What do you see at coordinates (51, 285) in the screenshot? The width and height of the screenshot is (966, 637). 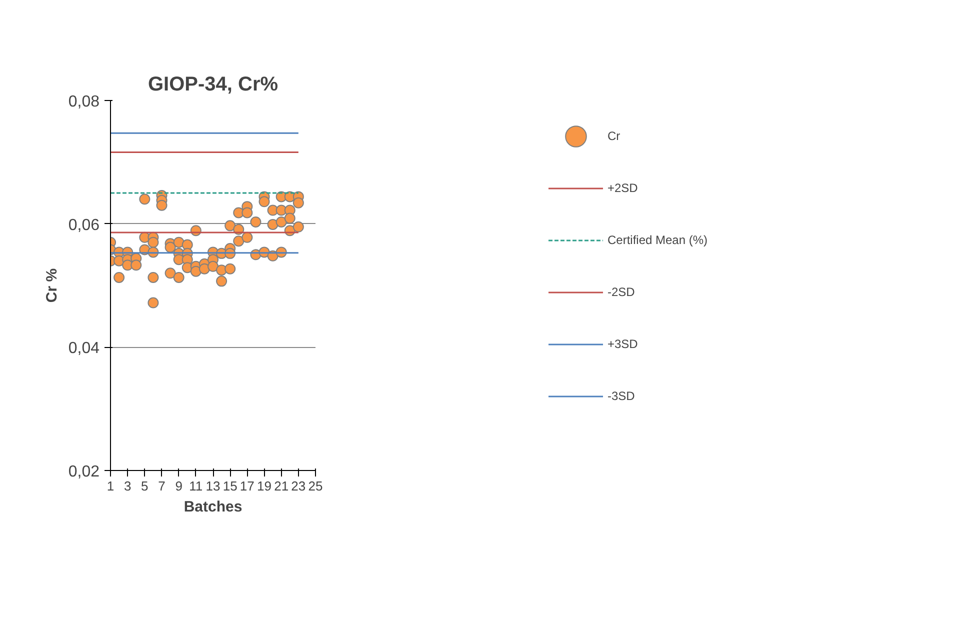 I see `y-axis-title: Cr %` at bounding box center [51, 285].